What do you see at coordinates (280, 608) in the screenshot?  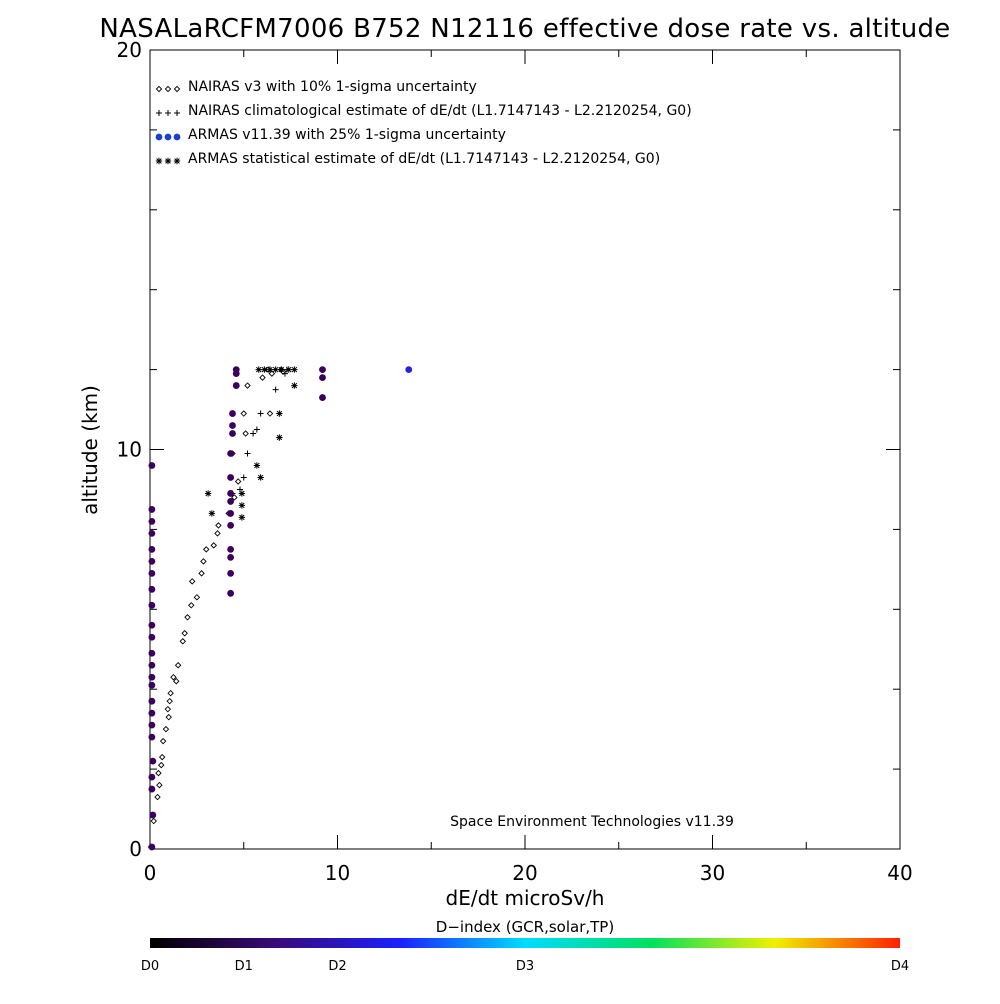 I see `data-points` at bounding box center [280, 608].